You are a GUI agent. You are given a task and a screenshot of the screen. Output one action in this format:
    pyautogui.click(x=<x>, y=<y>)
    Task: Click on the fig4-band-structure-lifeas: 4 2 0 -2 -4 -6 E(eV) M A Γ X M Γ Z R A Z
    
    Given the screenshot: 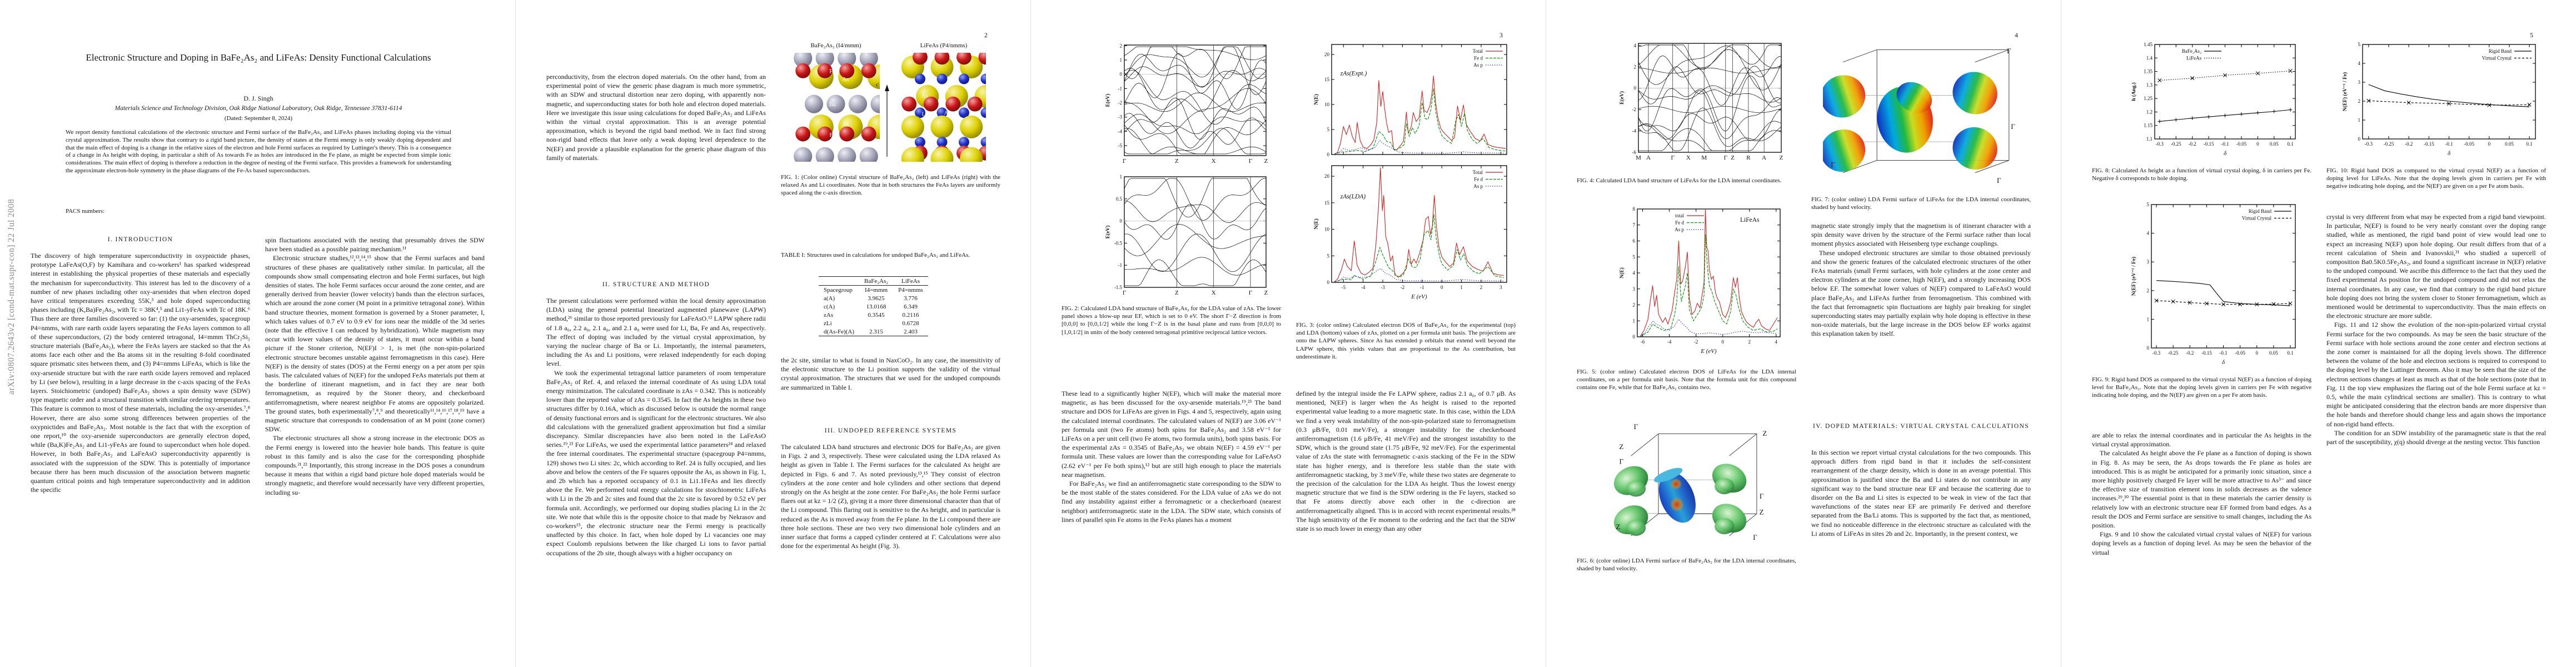 What is the action you would take?
    pyautogui.click(x=1701, y=101)
    